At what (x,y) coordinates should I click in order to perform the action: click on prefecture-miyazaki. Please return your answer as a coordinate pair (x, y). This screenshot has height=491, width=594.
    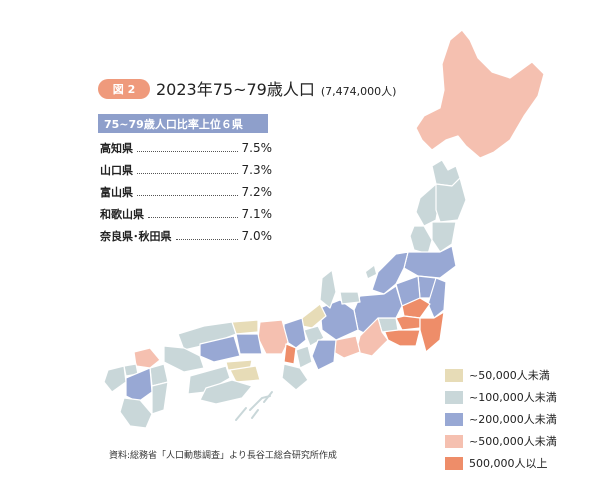
    Looking at the image, I should click on (160, 398).